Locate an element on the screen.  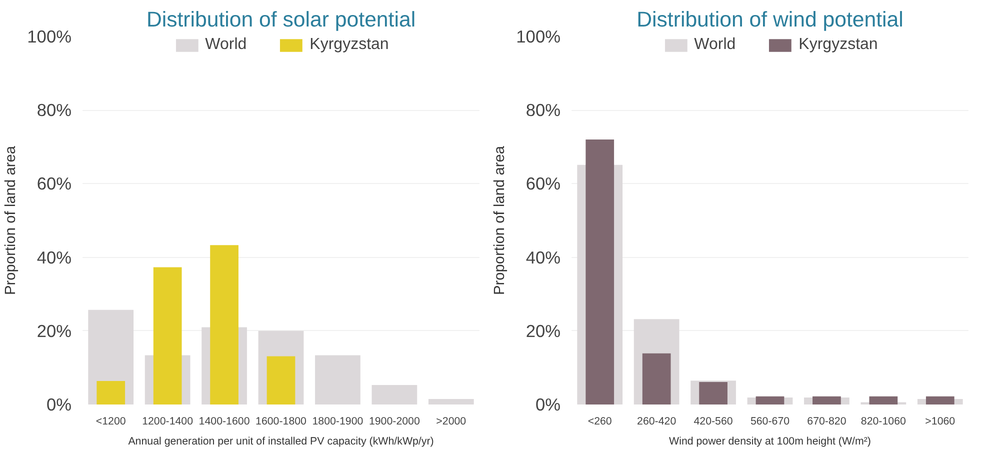
x-tick-label: <1200 is located at coordinates (111, 422).